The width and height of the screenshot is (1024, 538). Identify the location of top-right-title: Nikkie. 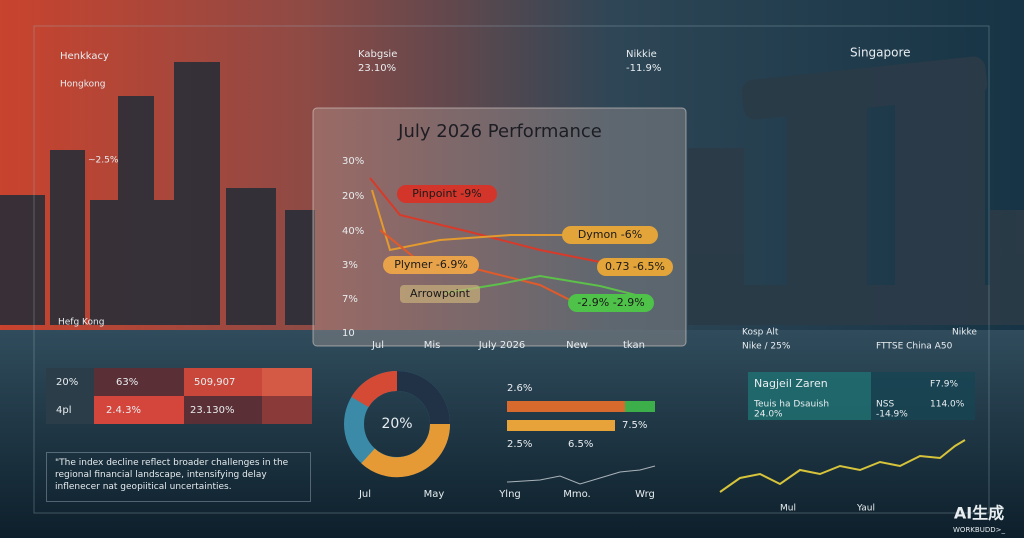
(641, 54).